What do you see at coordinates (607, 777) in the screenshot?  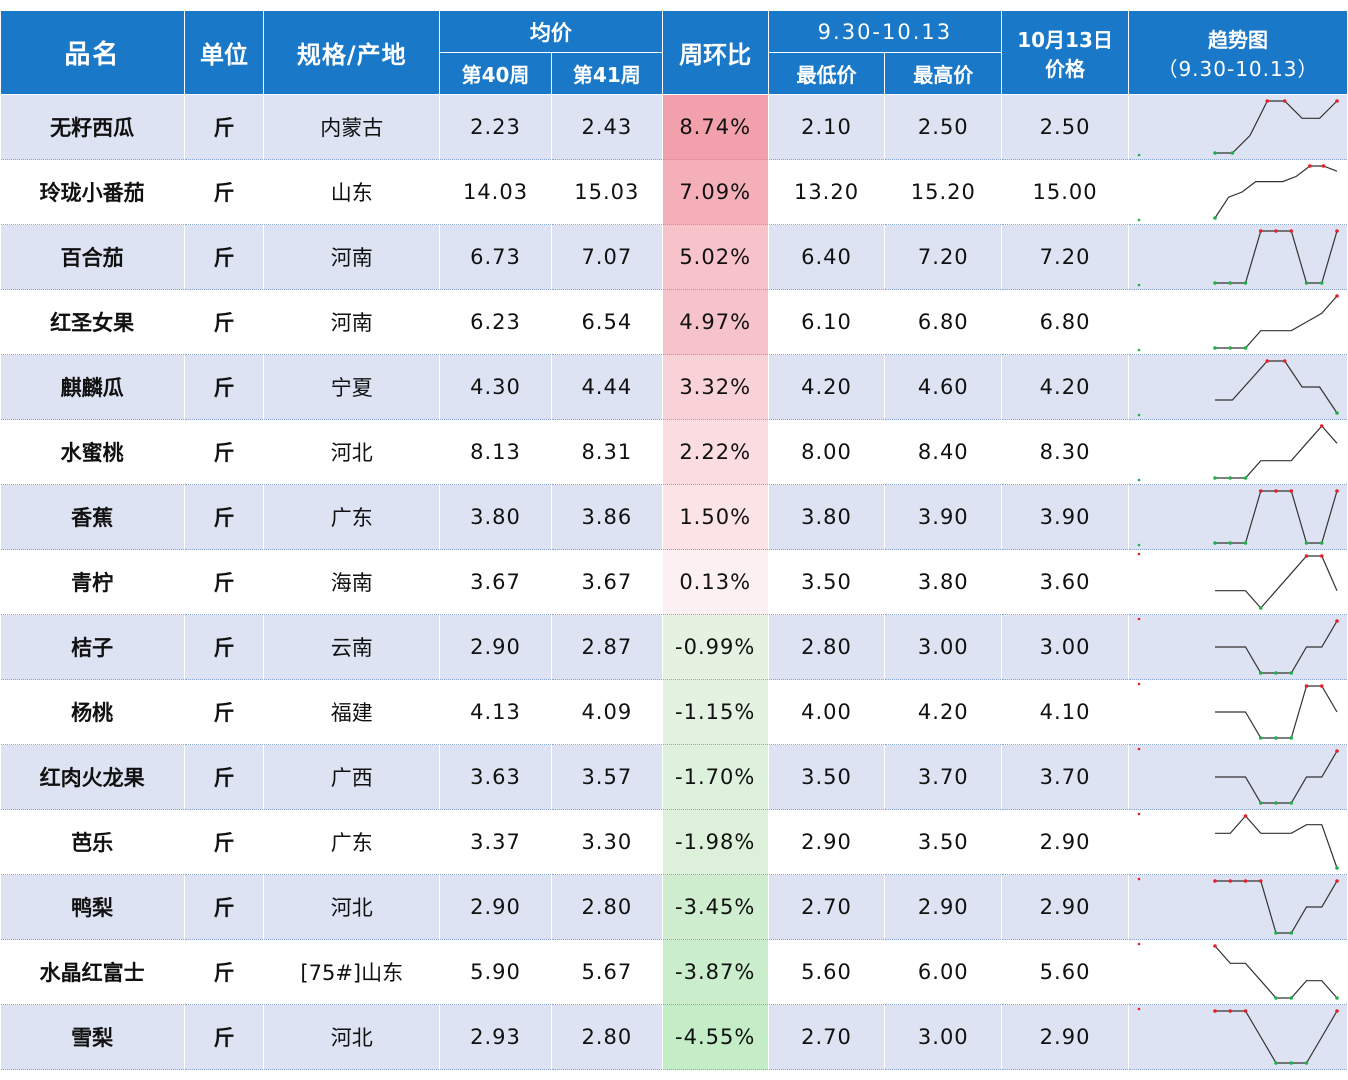 I see `row-week41: 3.57` at bounding box center [607, 777].